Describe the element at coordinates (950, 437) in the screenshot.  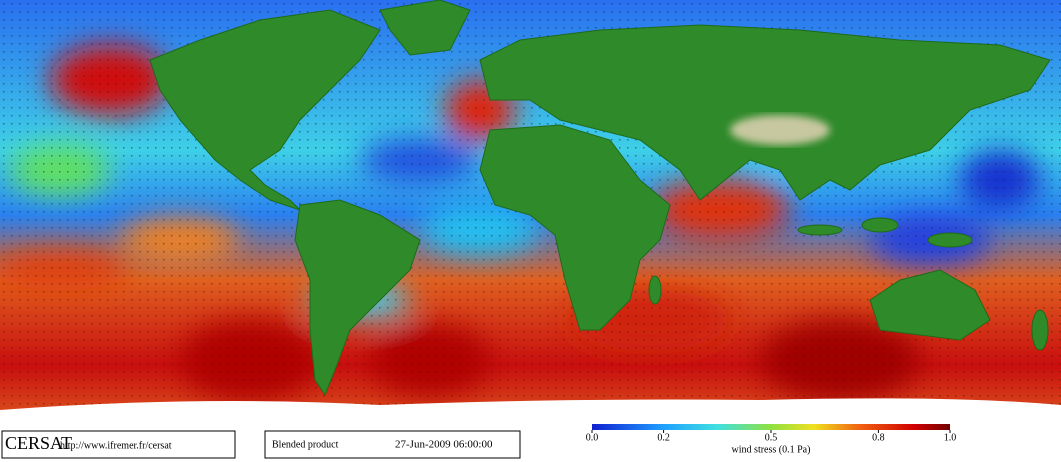
I see `colorbar-tick-label: 1.0` at that location.